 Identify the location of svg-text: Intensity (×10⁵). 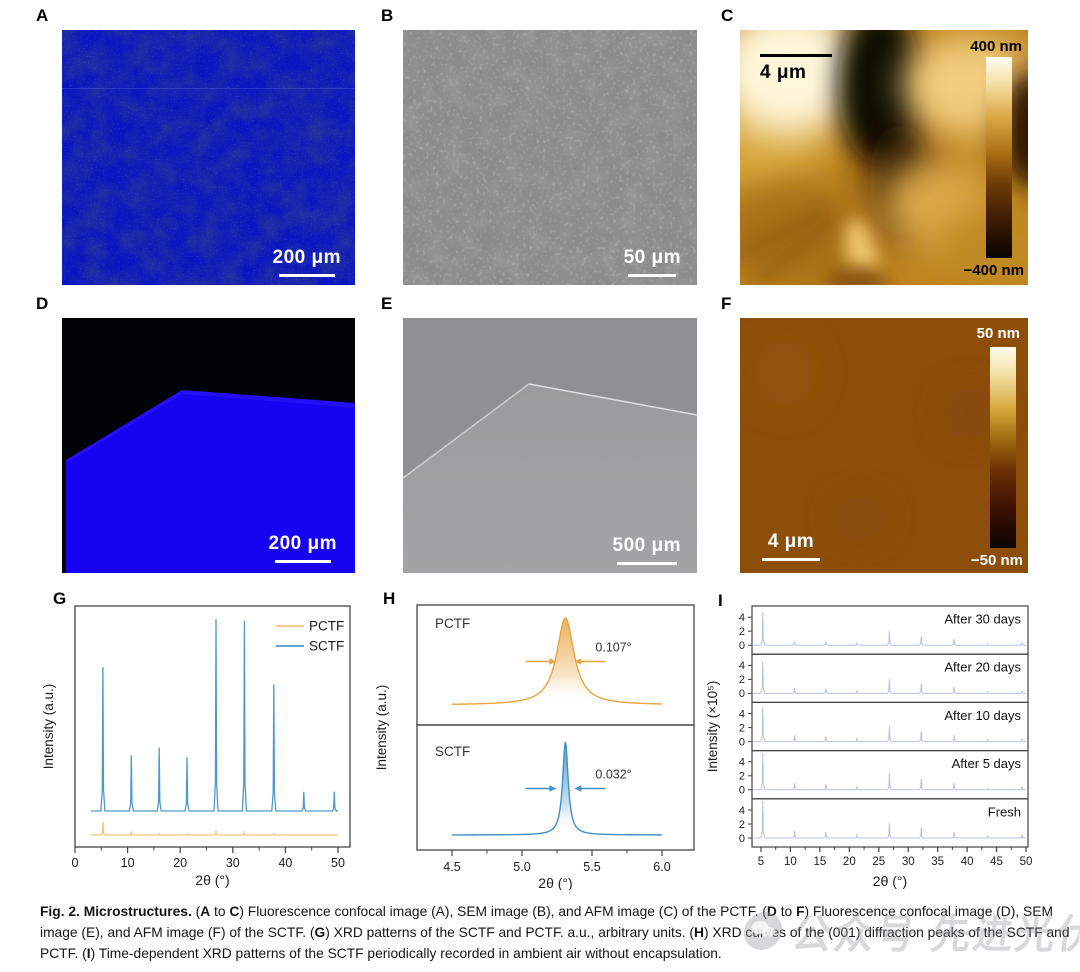
(712, 727).